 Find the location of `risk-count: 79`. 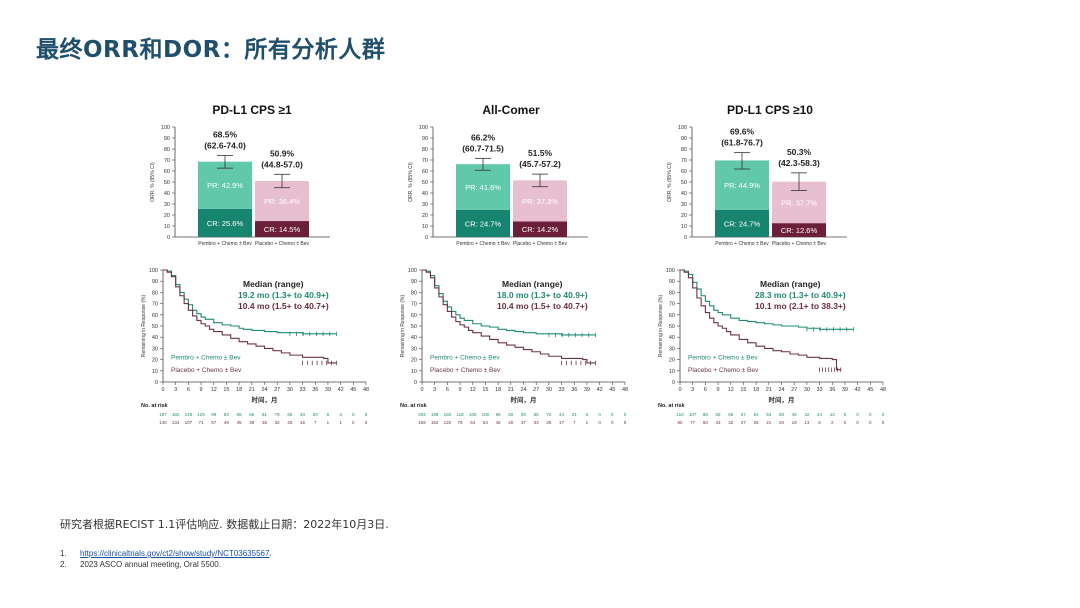

risk-count: 79 is located at coordinates (461, 422).